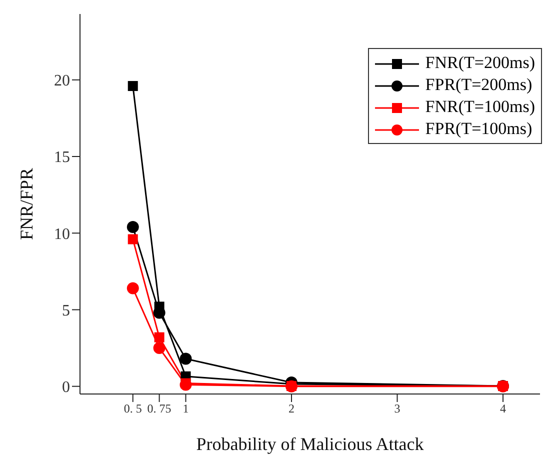  Describe the element at coordinates (159, 409) in the screenshot. I see `x-tick-label: 0. 75` at that location.